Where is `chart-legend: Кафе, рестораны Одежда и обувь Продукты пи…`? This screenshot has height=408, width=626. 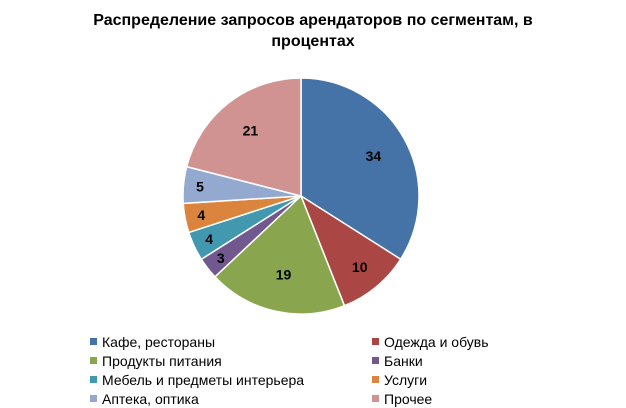 chart-legend: Кафе, рестораны Одежда и обувь Продукты пи… is located at coordinates (325, 370).